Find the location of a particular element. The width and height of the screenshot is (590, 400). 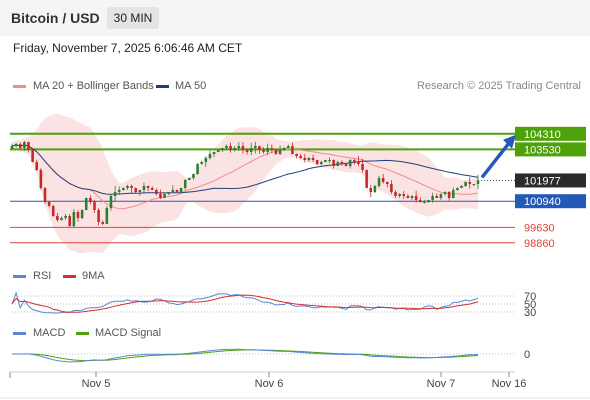

chart-header is located at coordinates (295, 18).